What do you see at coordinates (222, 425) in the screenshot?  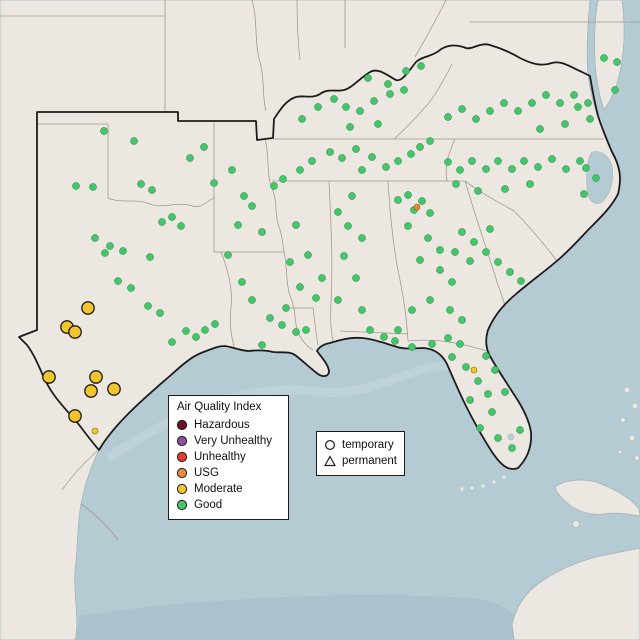 I see `aqi-item-label: Hazardous` at bounding box center [222, 425].